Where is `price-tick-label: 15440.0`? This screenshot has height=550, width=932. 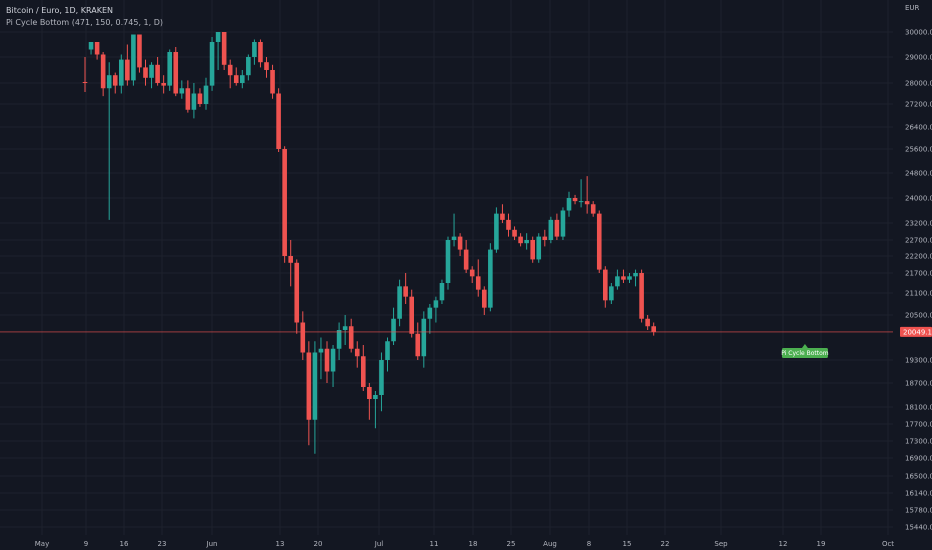 price-tick-label: 15440.0 is located at coordinates (918, 528).